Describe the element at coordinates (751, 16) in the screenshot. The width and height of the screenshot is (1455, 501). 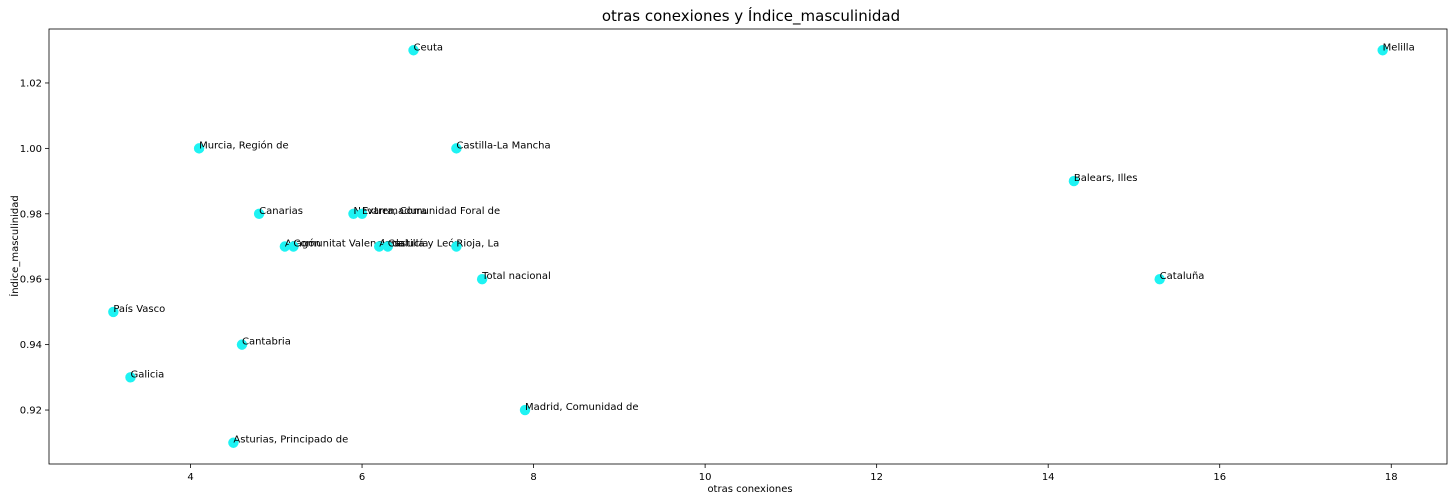
I see `chart-title: otras conexiones y Índice_masculinidad` at that location.